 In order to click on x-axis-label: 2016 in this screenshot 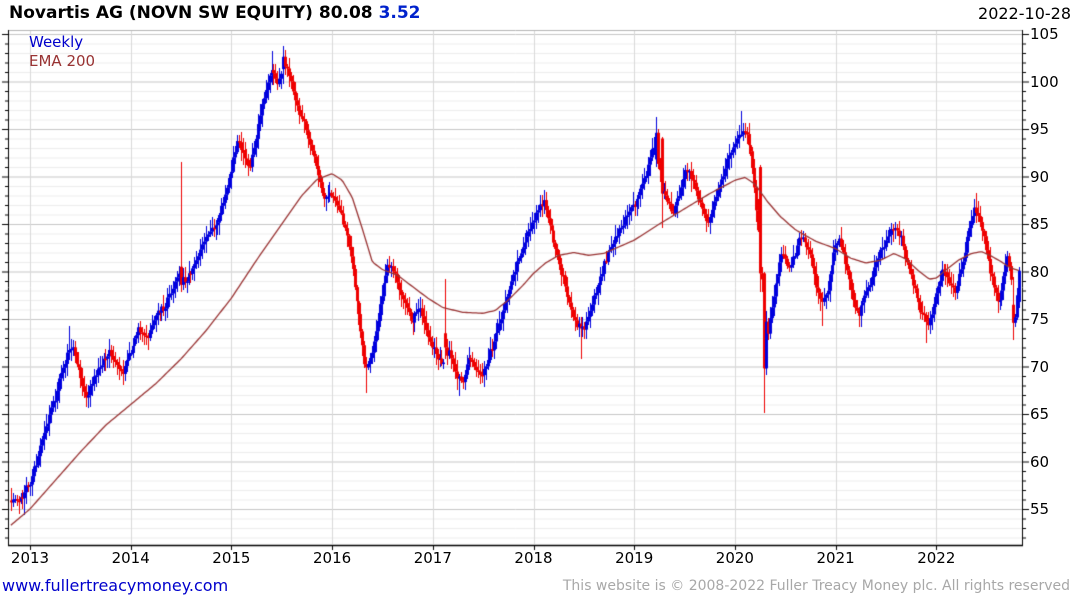, I will do `click(332, 558)`.